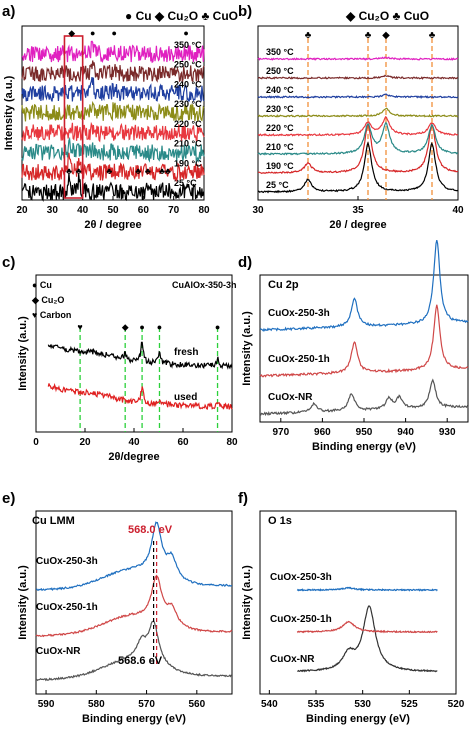 The height and width of the screenshot is (742, 474). I want to click on x-tick-label: 570, so click(146, 704).